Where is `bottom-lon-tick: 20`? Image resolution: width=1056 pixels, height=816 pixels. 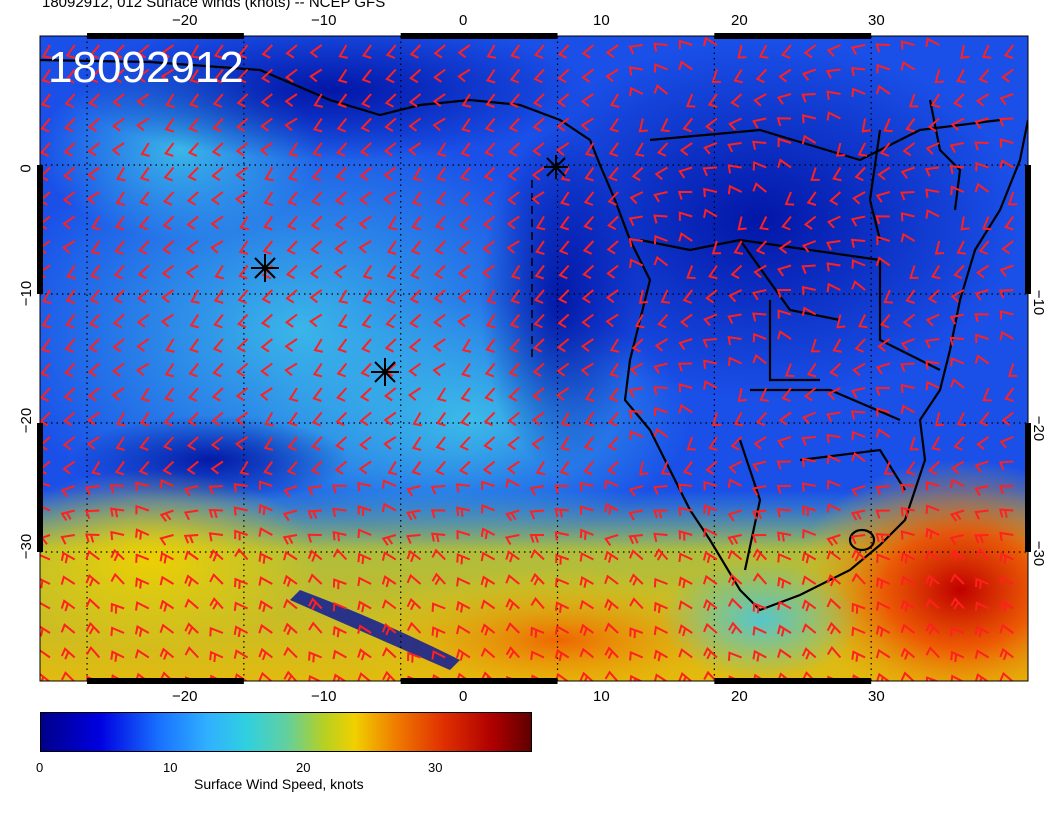
bottom-lon-tick: 20 is located at coordinates (739, 696).